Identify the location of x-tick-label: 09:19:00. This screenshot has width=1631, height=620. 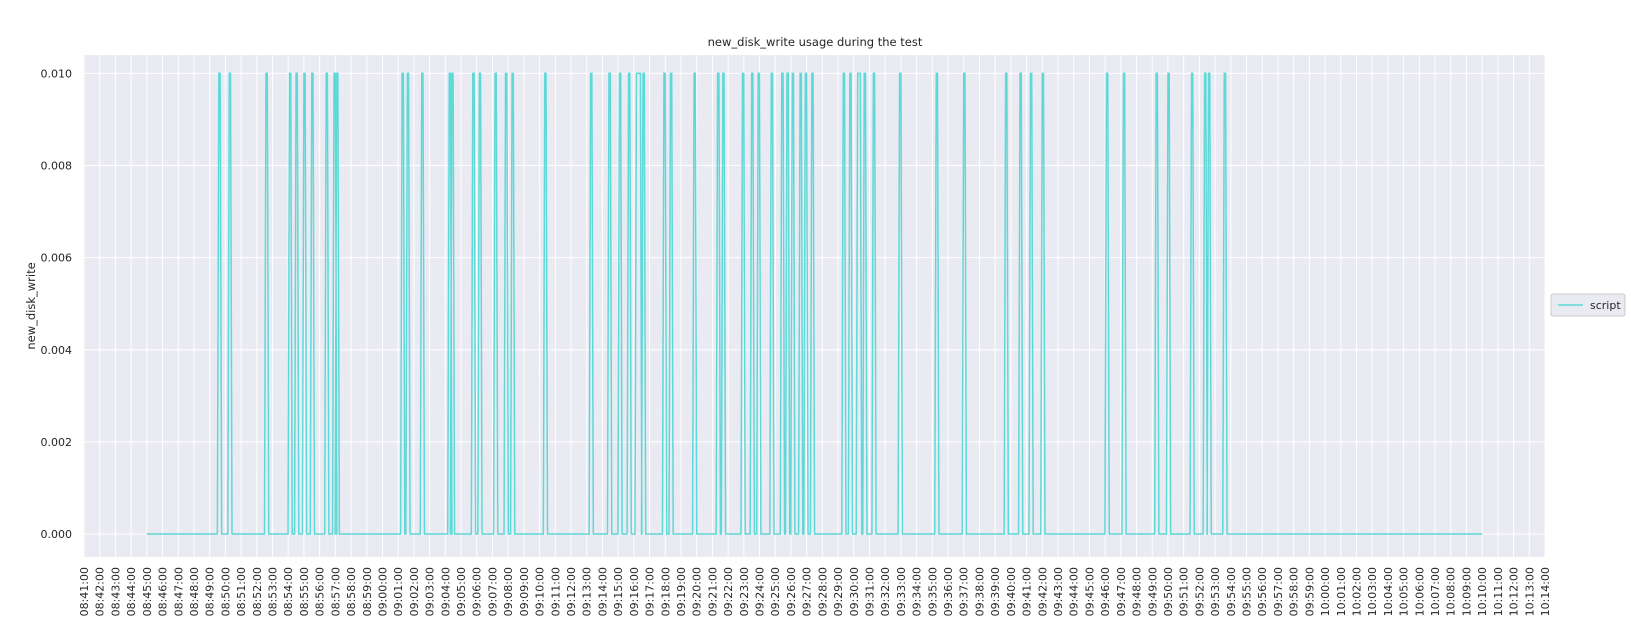
(681, 591).